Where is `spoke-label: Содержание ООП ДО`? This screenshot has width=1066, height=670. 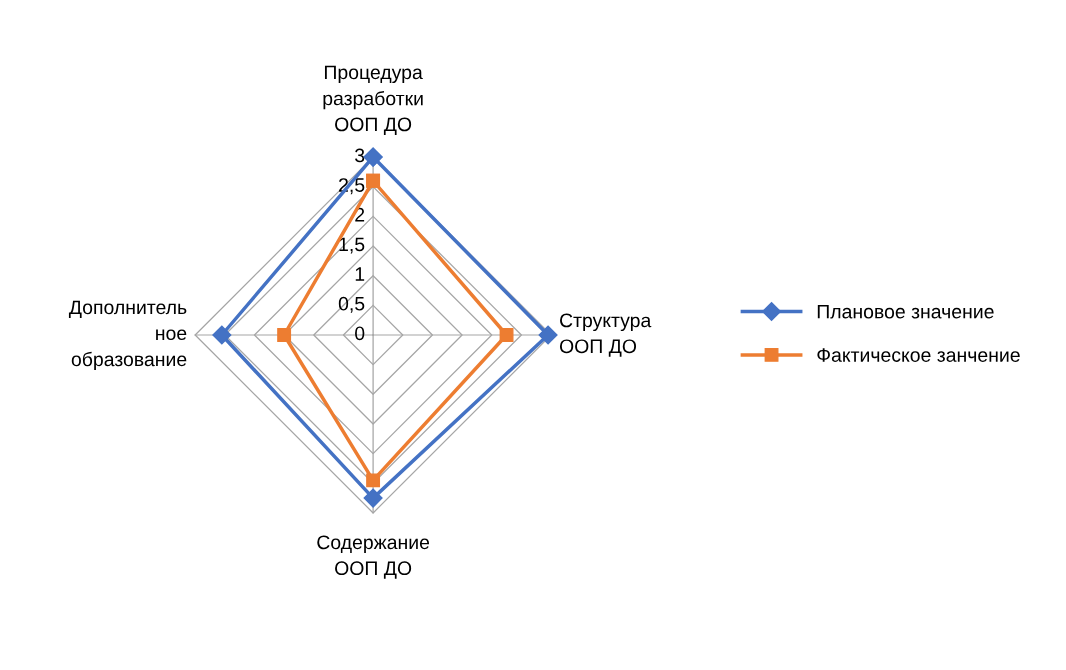 spoke-label: Содержание ООП ДО is located at coordinates (373, 557).